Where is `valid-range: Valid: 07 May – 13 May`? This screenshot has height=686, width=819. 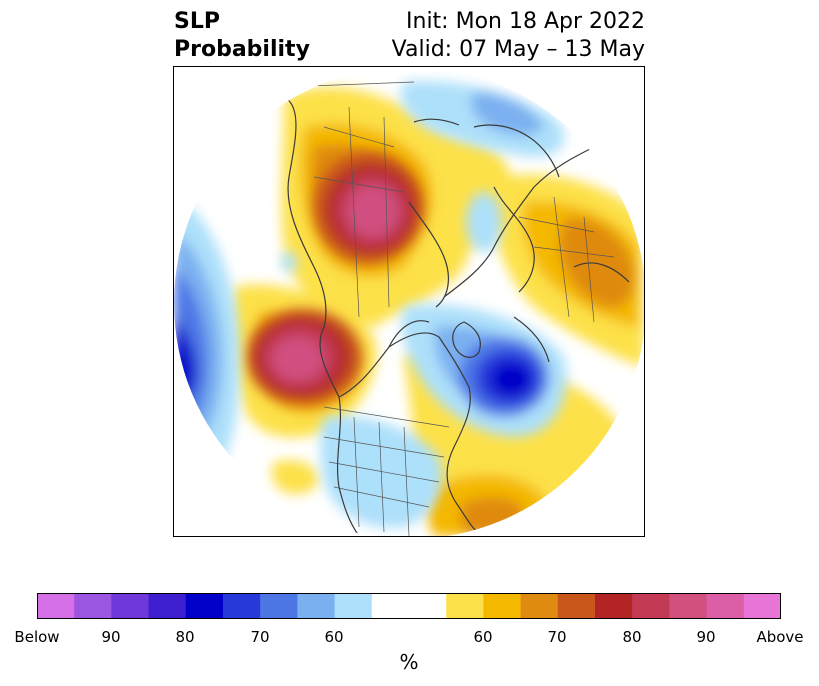
valid-range: Valid: 07 May – 13 May is located at coordinates (518, 49).